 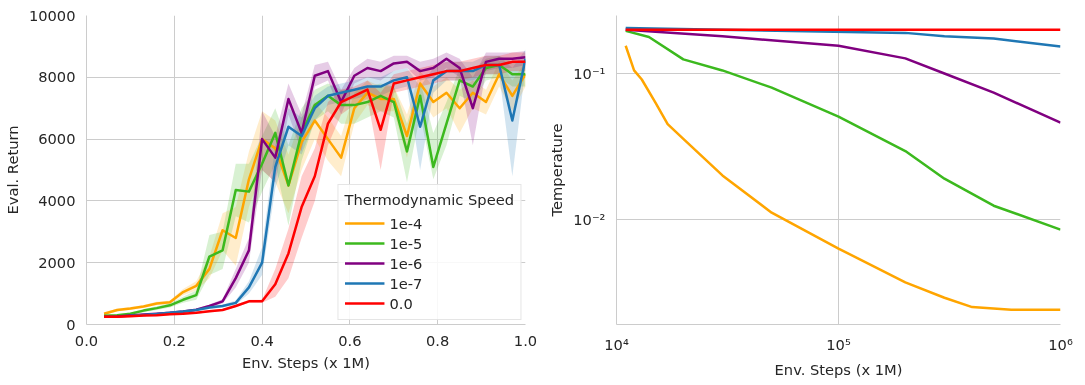 What do you see at coordinates (438, 340) in the screenshot?
I see `x-tick-label: 0.8` at bounding box center [438, 340].